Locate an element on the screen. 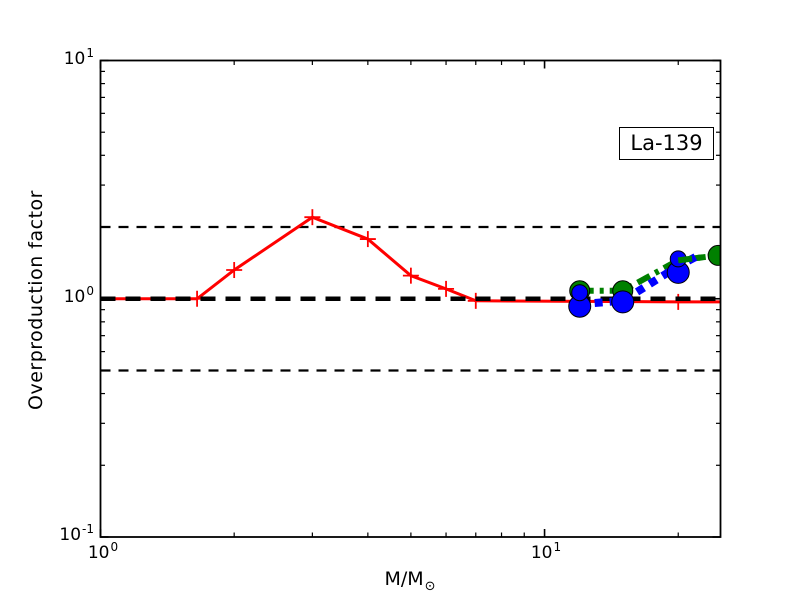 The width and height of the screenshot is (800, 600). x-tick-10e1: 101 is located at coordinates (546, 551).